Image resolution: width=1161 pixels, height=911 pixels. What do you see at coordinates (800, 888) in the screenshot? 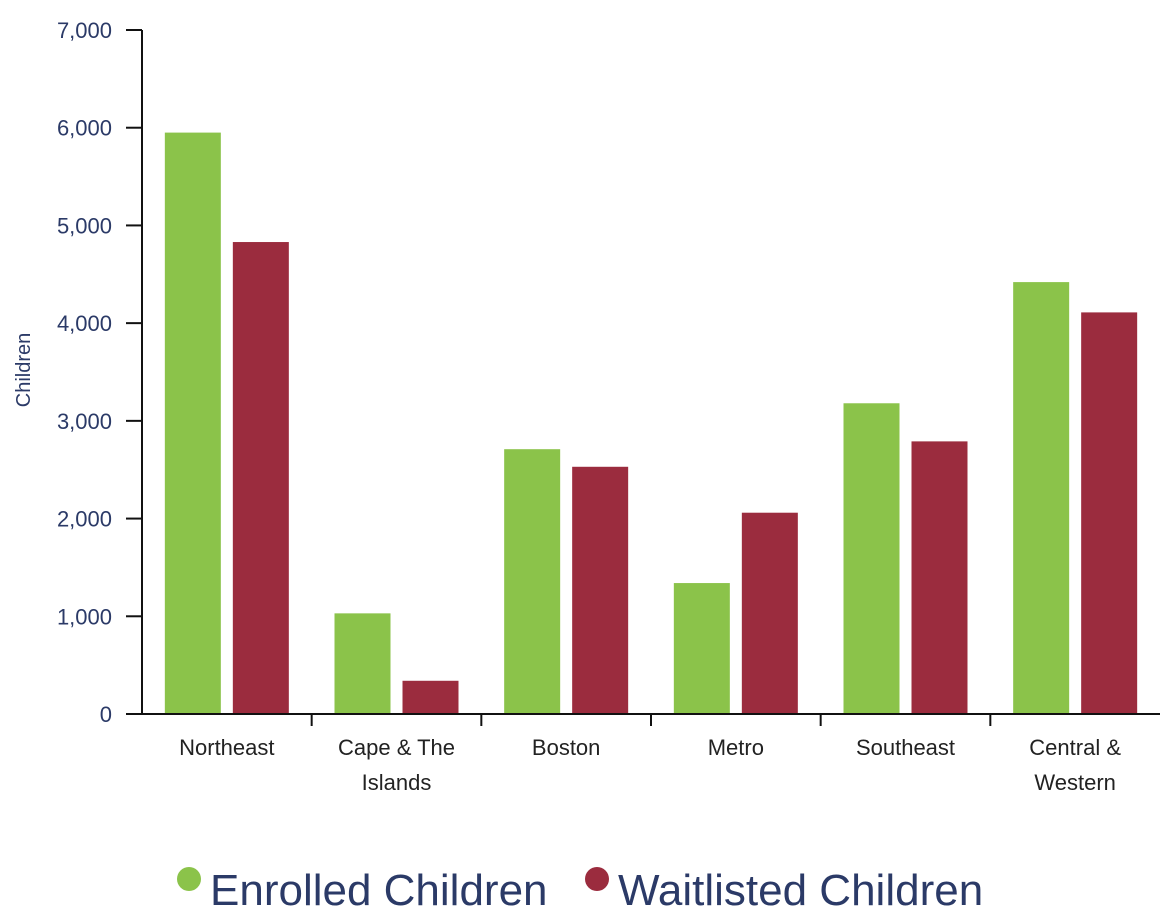
I see `legend-label: Waitlisted Children` at bounding box center [800, 888].